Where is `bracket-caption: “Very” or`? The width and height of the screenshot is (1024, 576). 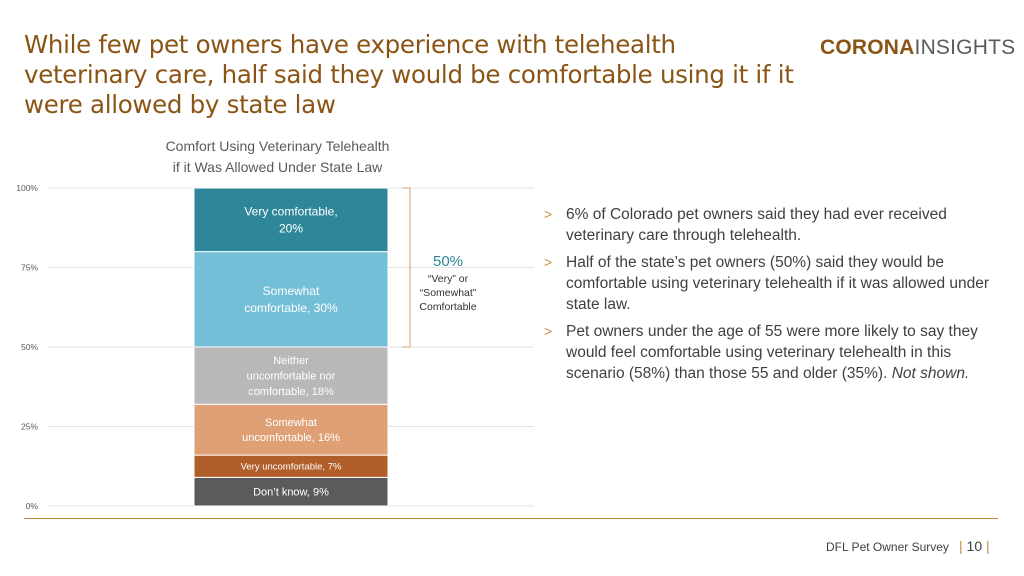
bracket-caption: “Very” or is located at coordinates (448, 279).